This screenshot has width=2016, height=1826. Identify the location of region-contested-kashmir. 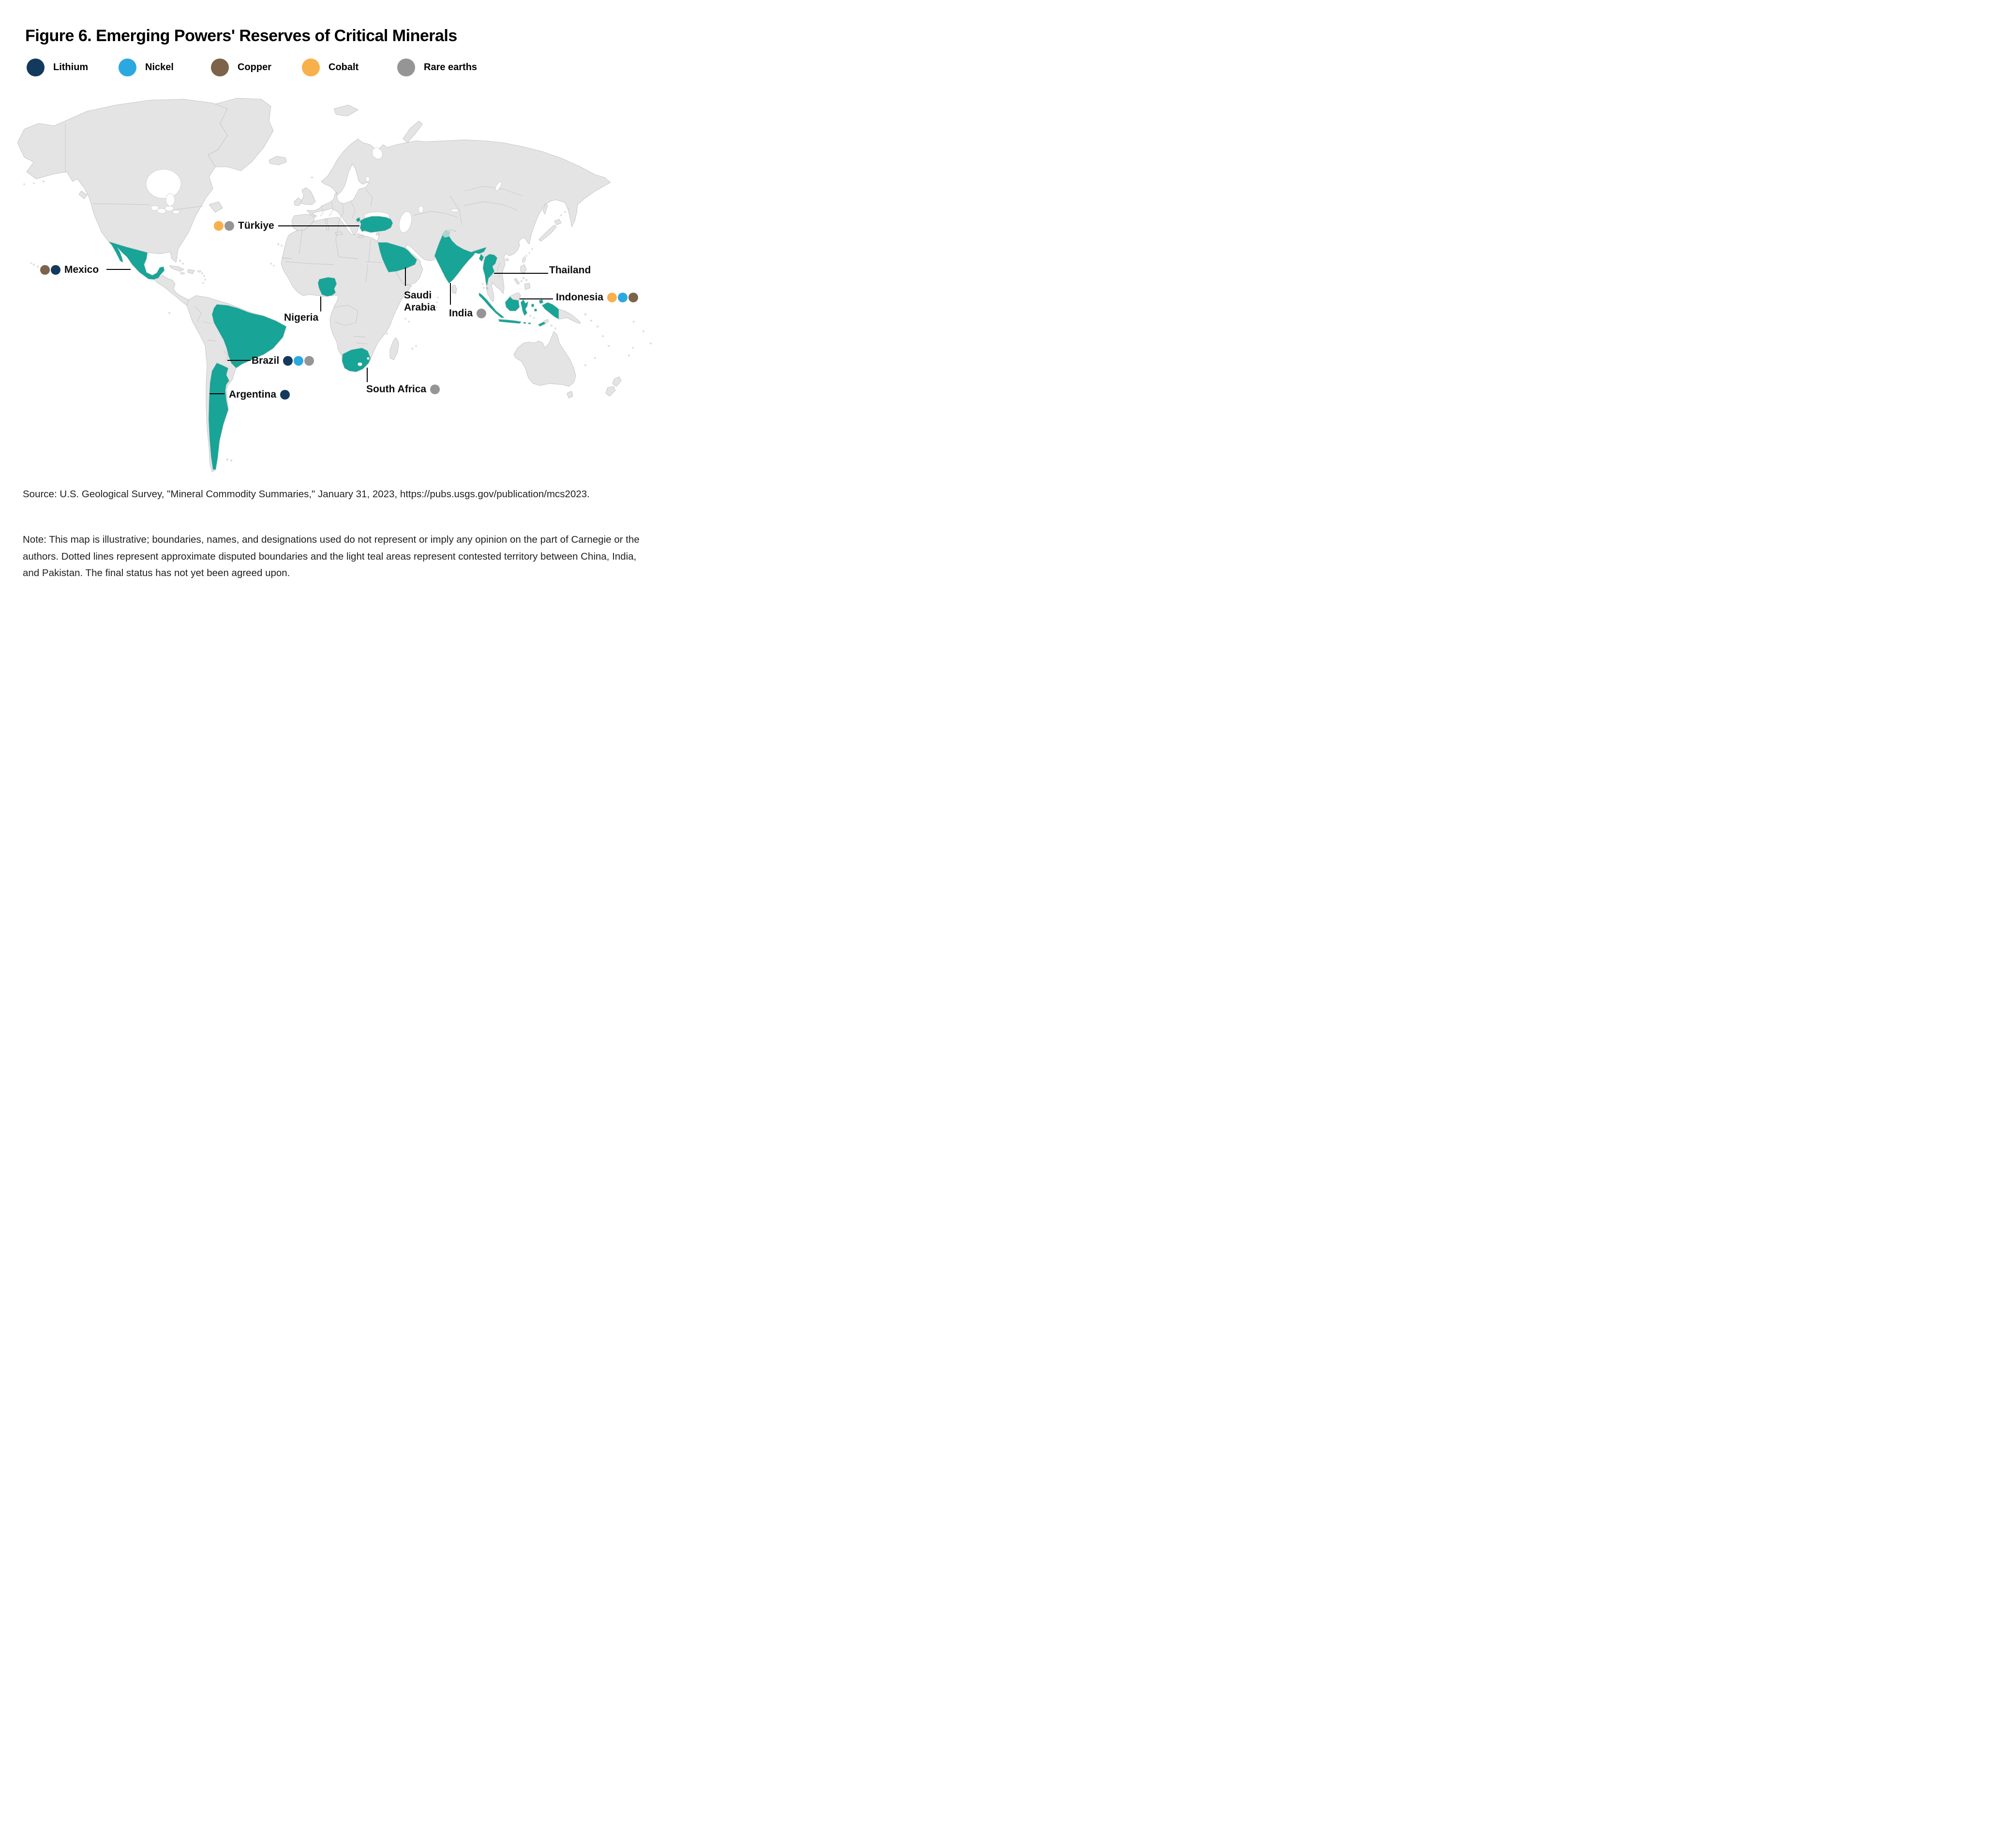
(446, 234).